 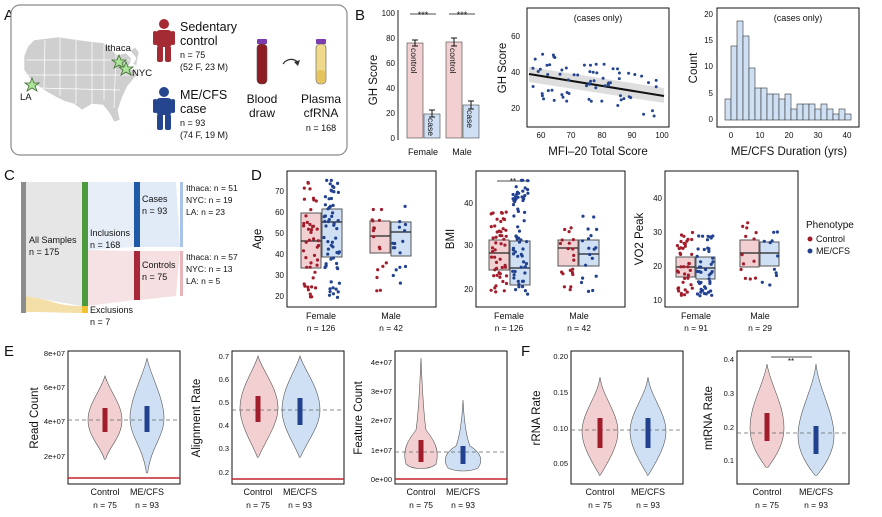 What do you see at coordinates (711, 119) in the screenshot?
I see `hist-ytick: 0` at bounding box center [711, 119].